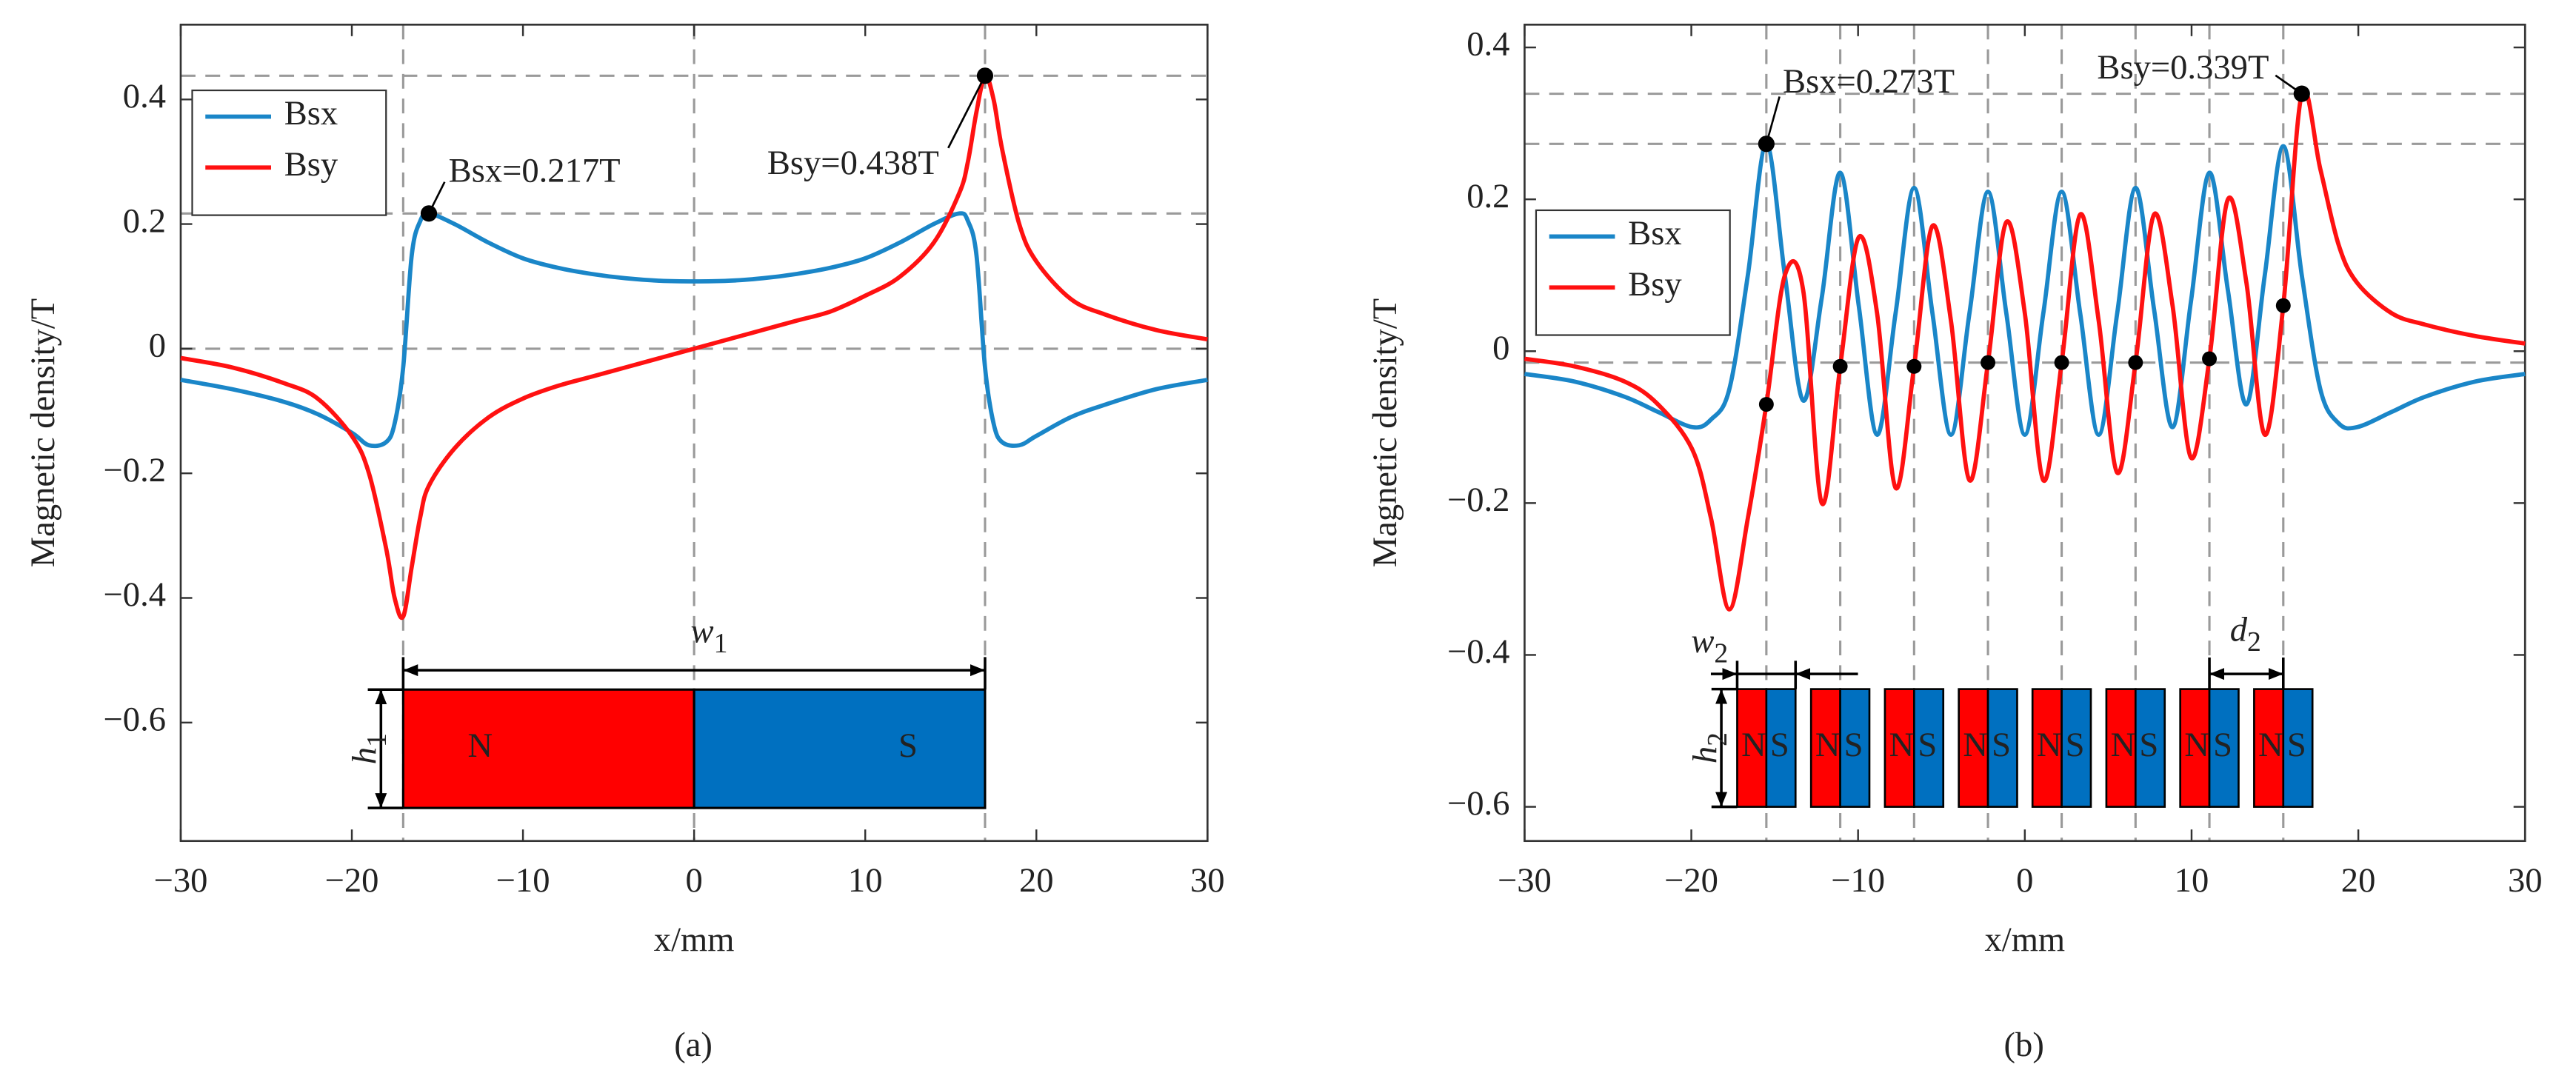  What do you see at coordinates (2239, 629) in the screenshot?
I see `undefined-main: d` at bounding box center [2239, 629].